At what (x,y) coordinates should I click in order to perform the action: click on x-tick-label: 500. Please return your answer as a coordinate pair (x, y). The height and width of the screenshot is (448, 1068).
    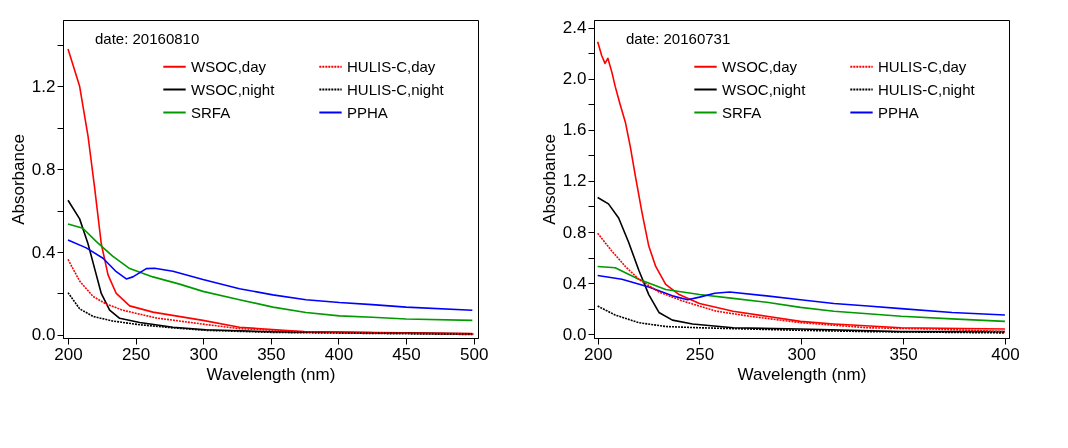
    Looking at the image, I should click on (474, 354).